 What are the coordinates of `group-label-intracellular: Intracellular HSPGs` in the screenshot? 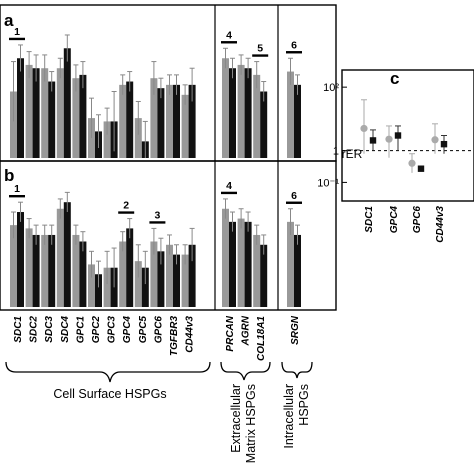 It's located at (296, 416).